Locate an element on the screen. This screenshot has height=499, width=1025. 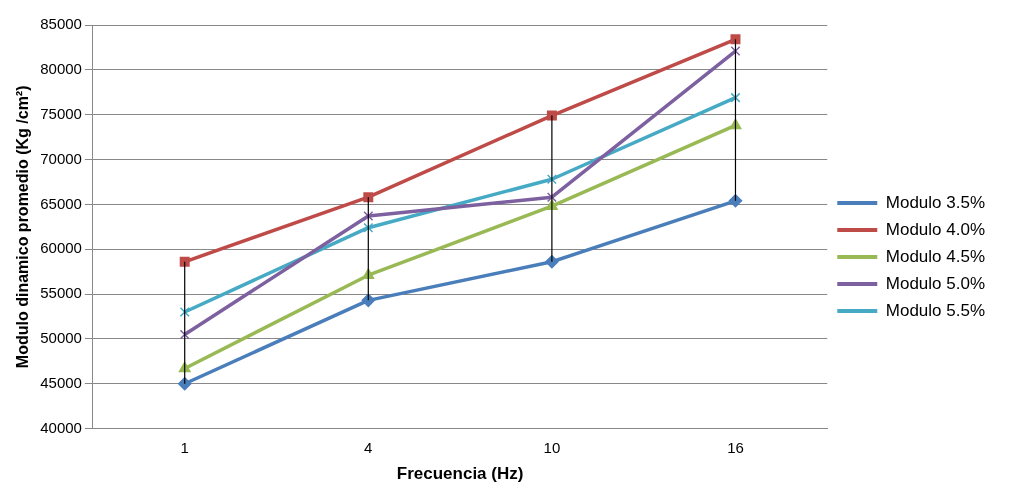
legend-label: Modulo 4.0% is located at coordinates (935, 229).